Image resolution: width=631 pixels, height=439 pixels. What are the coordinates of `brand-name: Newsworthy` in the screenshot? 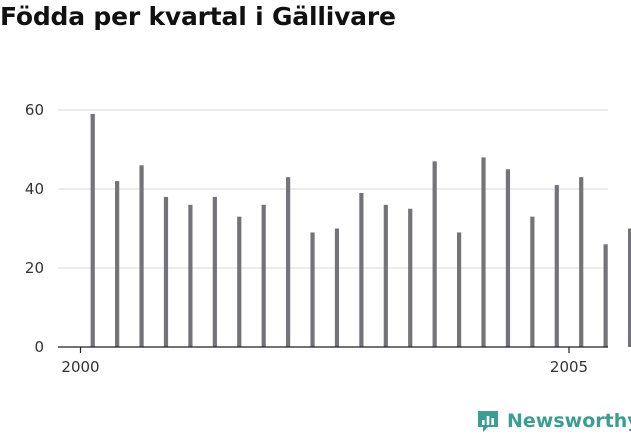 It's located at (569, 421).